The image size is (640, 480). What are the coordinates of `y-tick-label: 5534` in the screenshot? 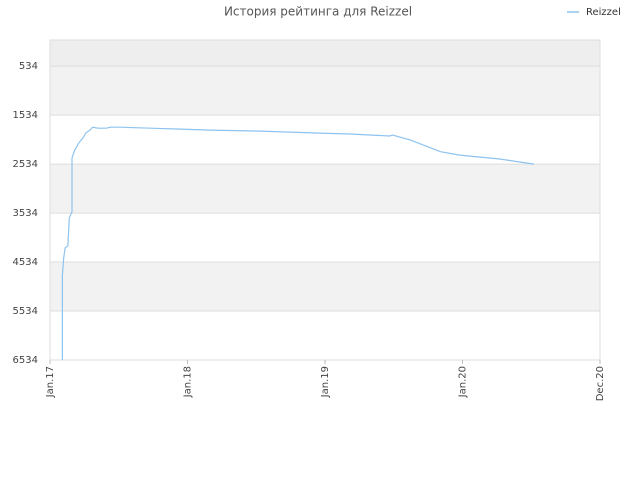 It's located at (25, 311).